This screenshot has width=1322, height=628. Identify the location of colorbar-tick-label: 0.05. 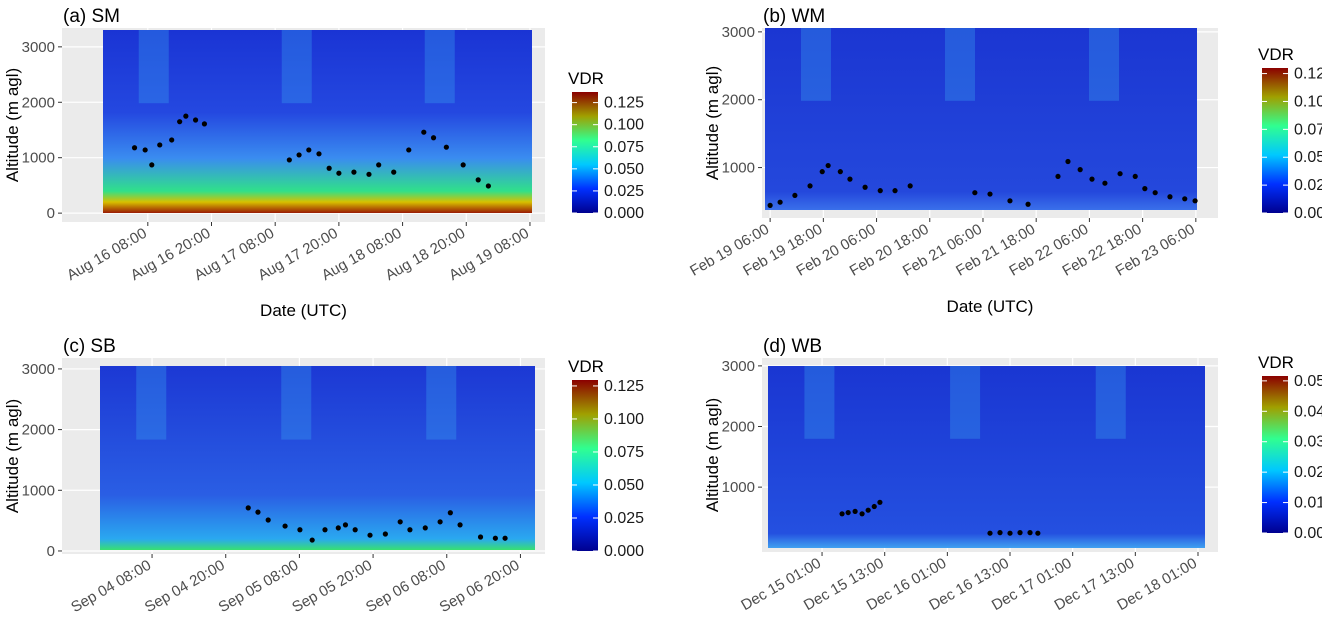
(1308, 381).